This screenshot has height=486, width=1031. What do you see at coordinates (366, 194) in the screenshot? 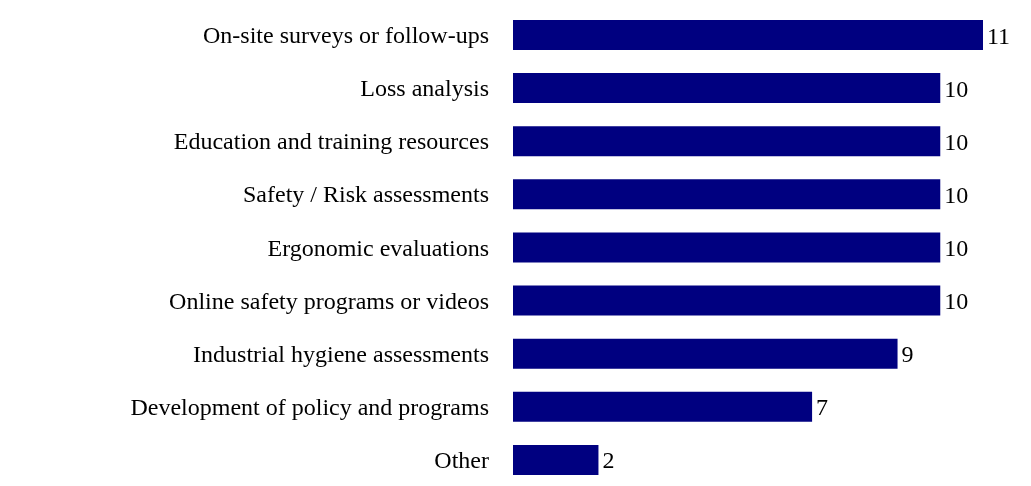
I see `y-tick-label: Safety / Risk assessments` at bounding box center [366, 194].